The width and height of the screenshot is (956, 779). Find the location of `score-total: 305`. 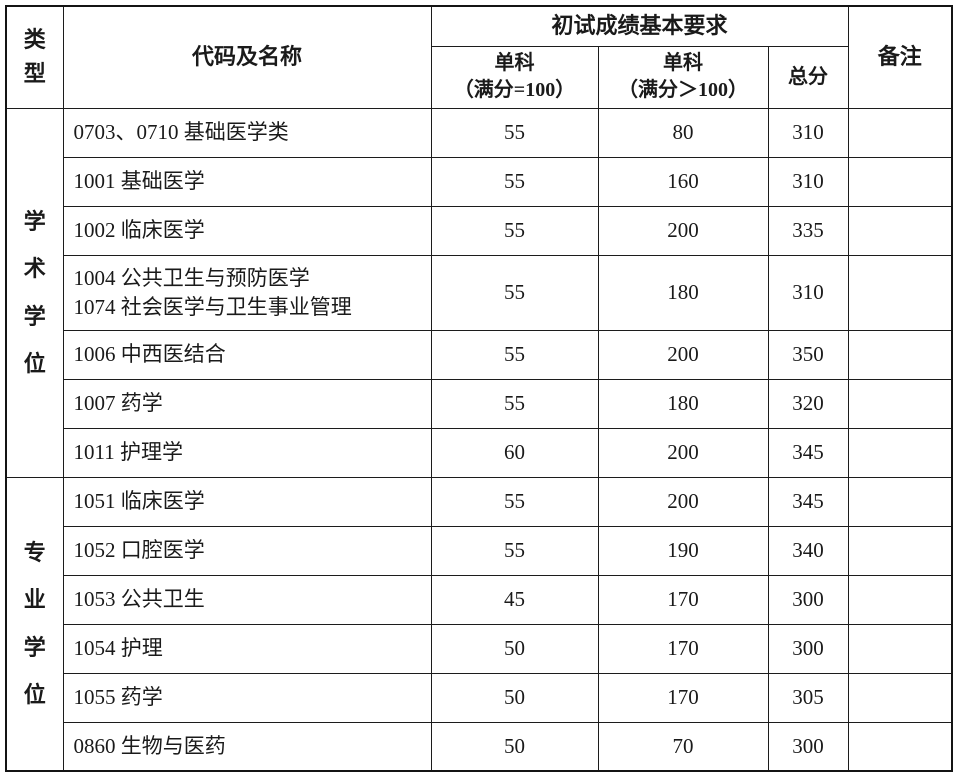

score-total: 305 is located at coordinates (808, 697).